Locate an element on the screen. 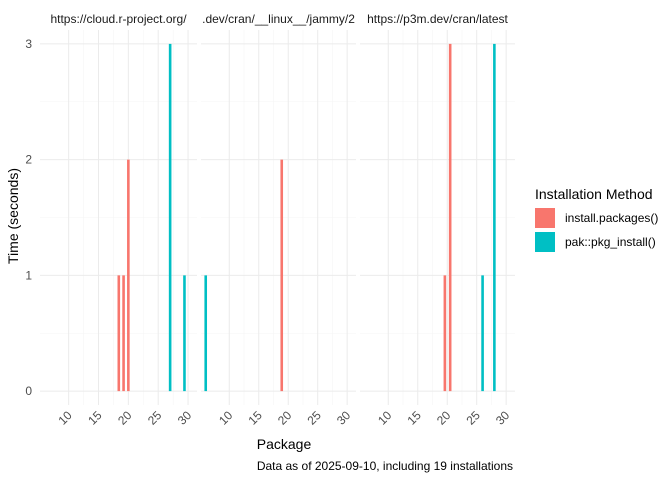  legend-key-pak-pkg-install is located at coordinates (545, 242).